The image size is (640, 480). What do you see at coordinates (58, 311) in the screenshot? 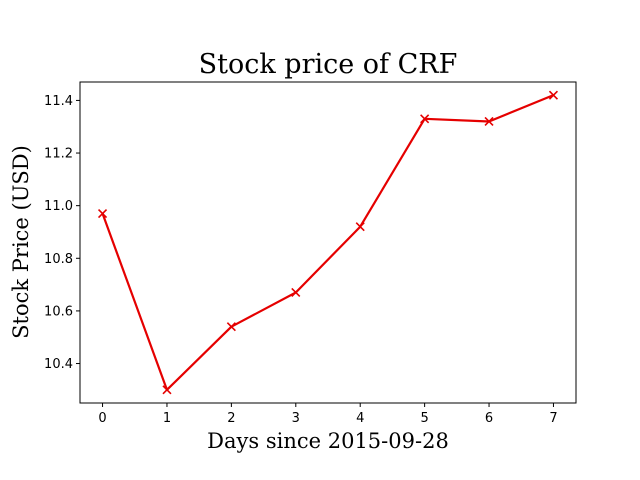
I see `y-tick-label: 10.6` at bounding box center [58, 311].